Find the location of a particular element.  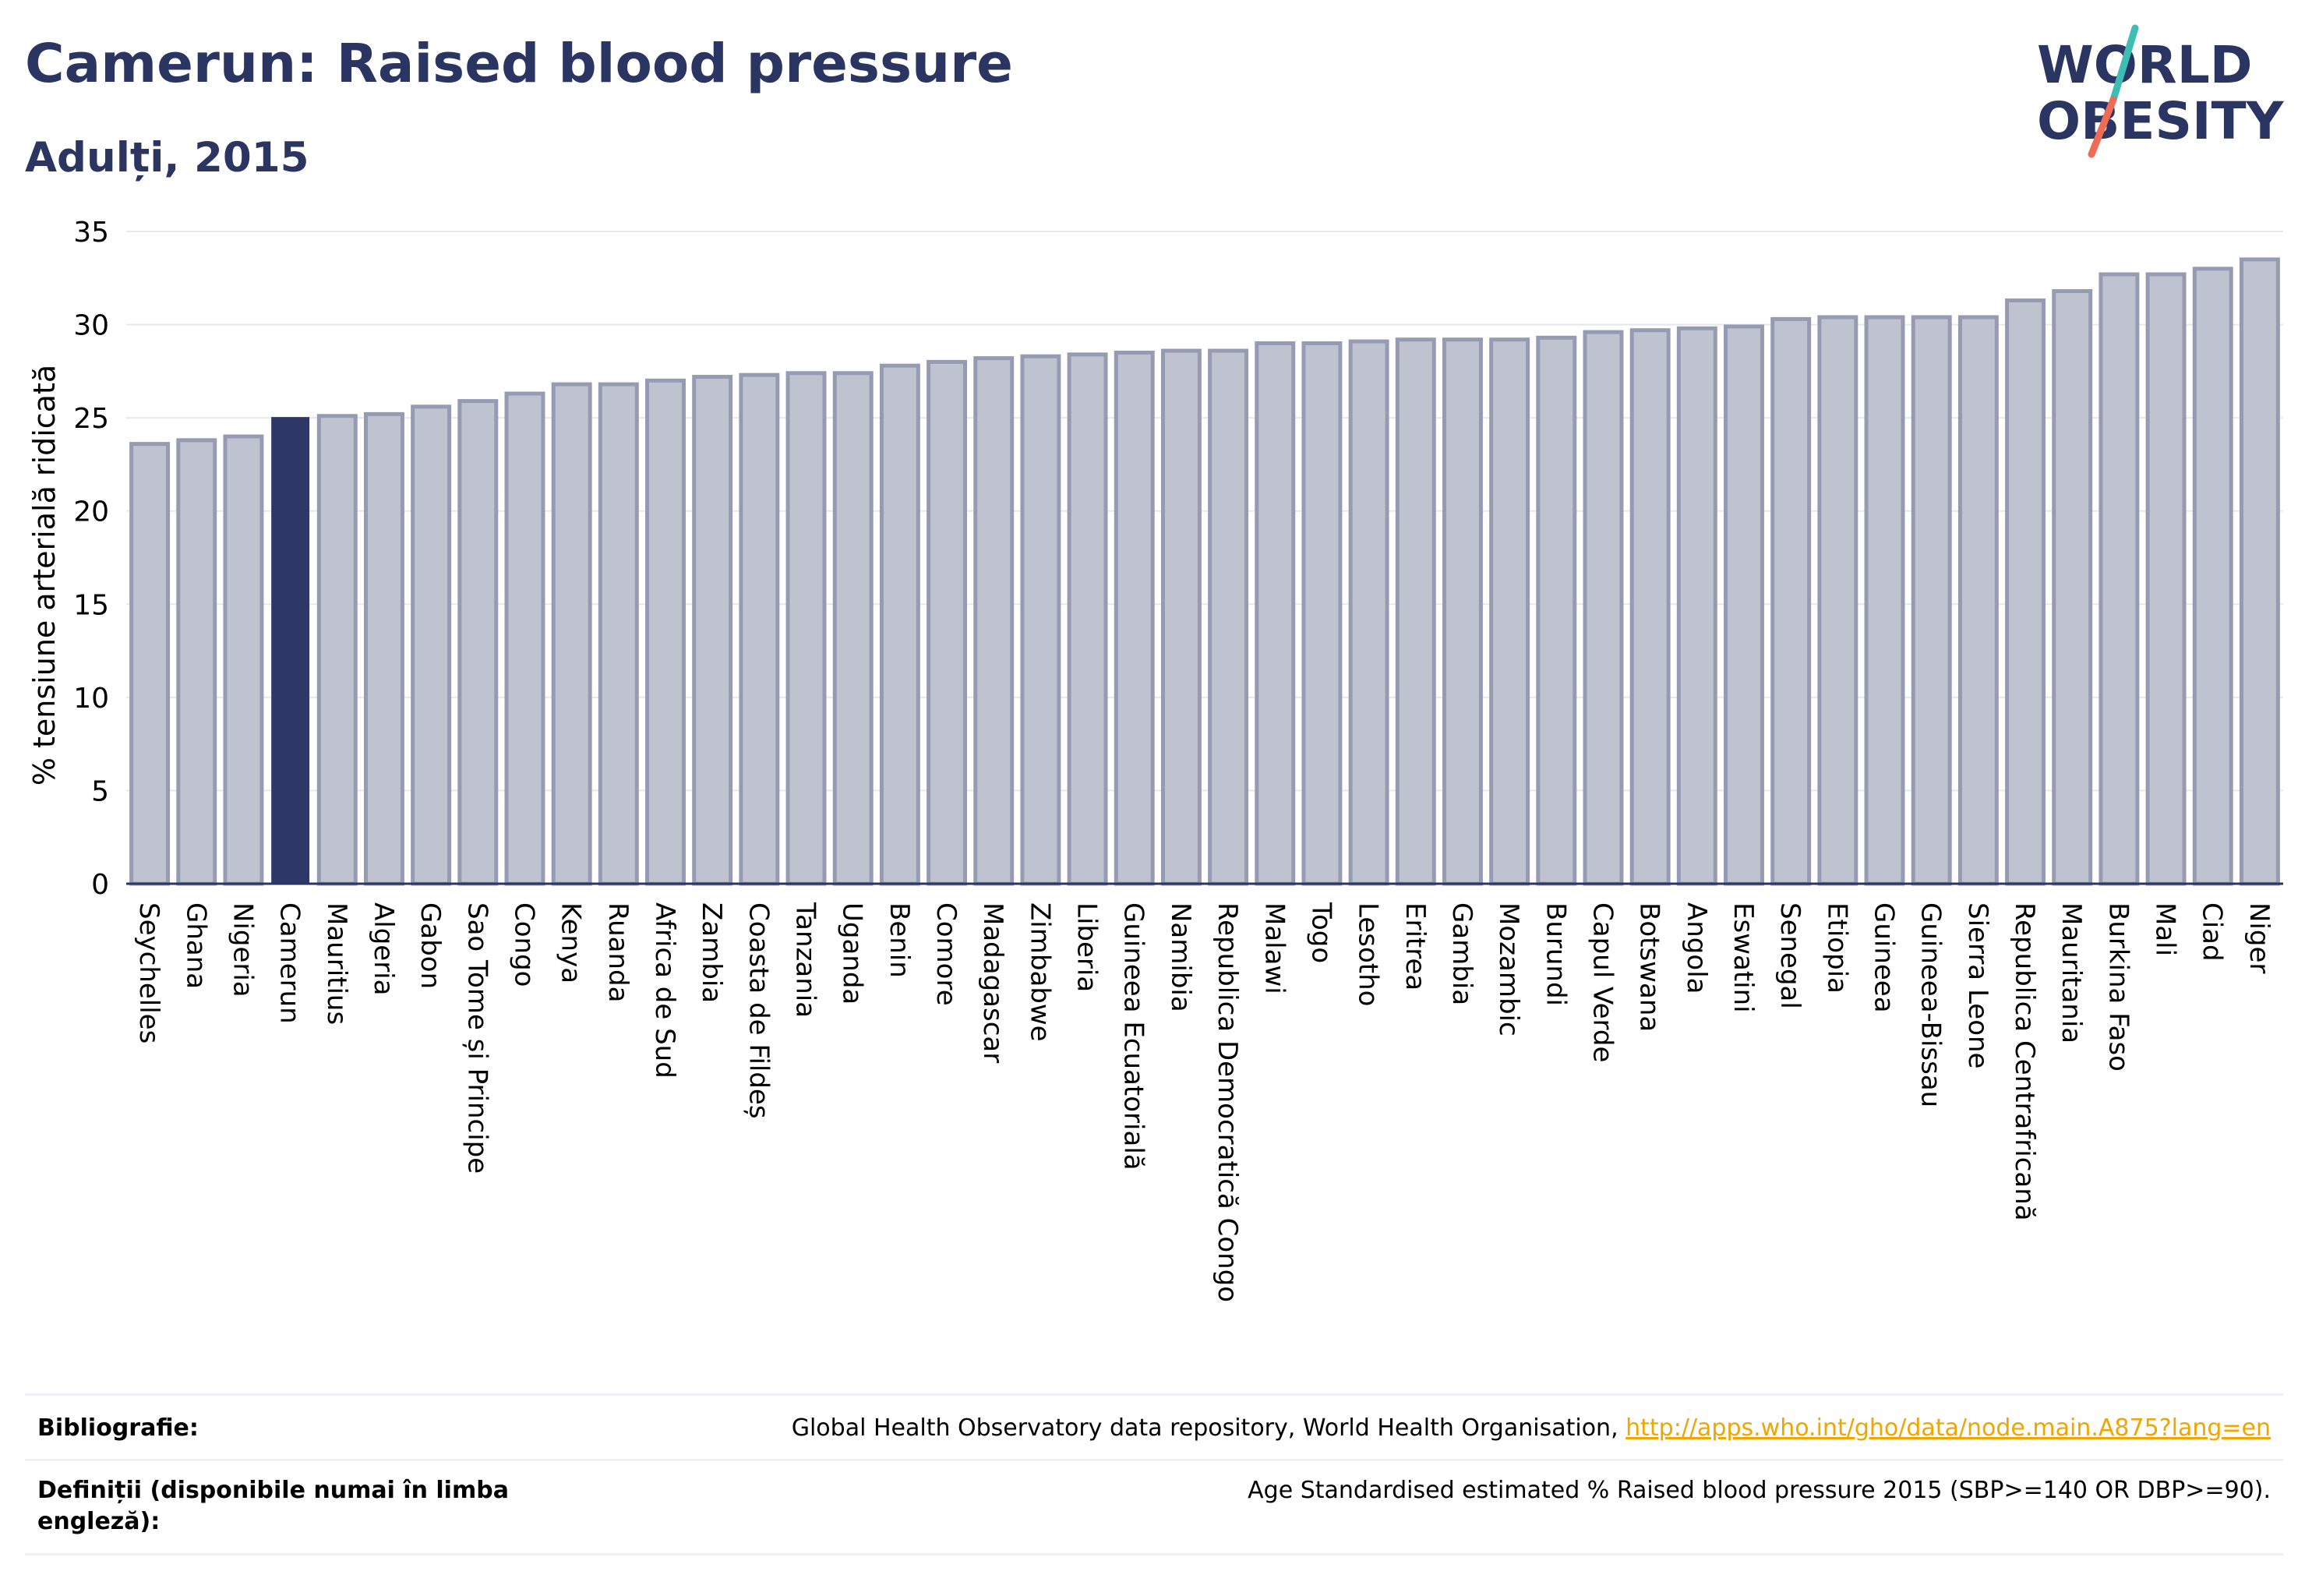

x-tick-label: Togo is located at coordinates (1320, 932).